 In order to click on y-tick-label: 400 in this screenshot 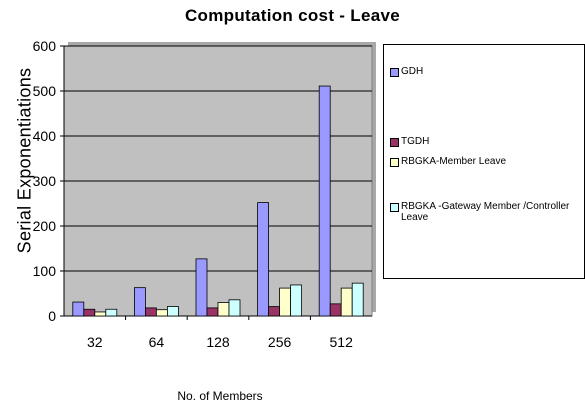, I will do `click(45, 136)`.